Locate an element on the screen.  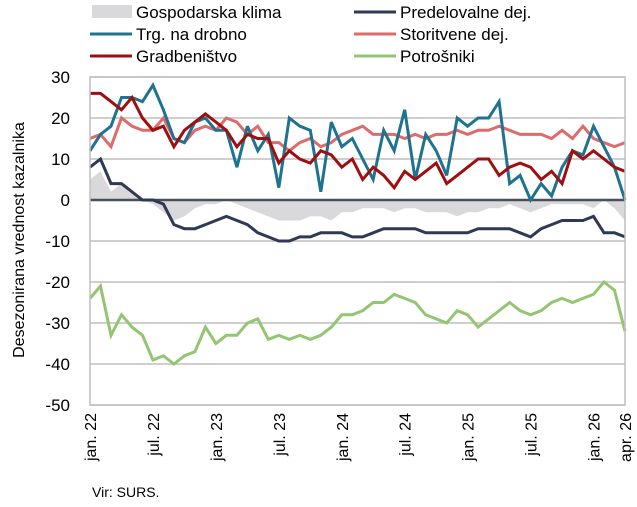
x-tick-label: jan. 25 is located at coordinates (469, 437).